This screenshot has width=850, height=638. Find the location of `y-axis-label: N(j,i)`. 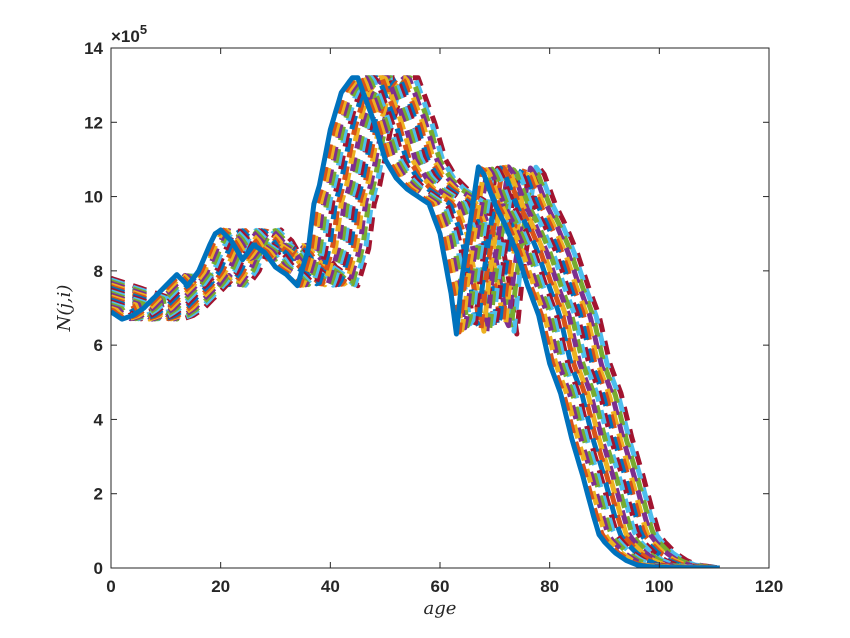

y-axis-label: N(j,i) is located at coordinates (64, 309).